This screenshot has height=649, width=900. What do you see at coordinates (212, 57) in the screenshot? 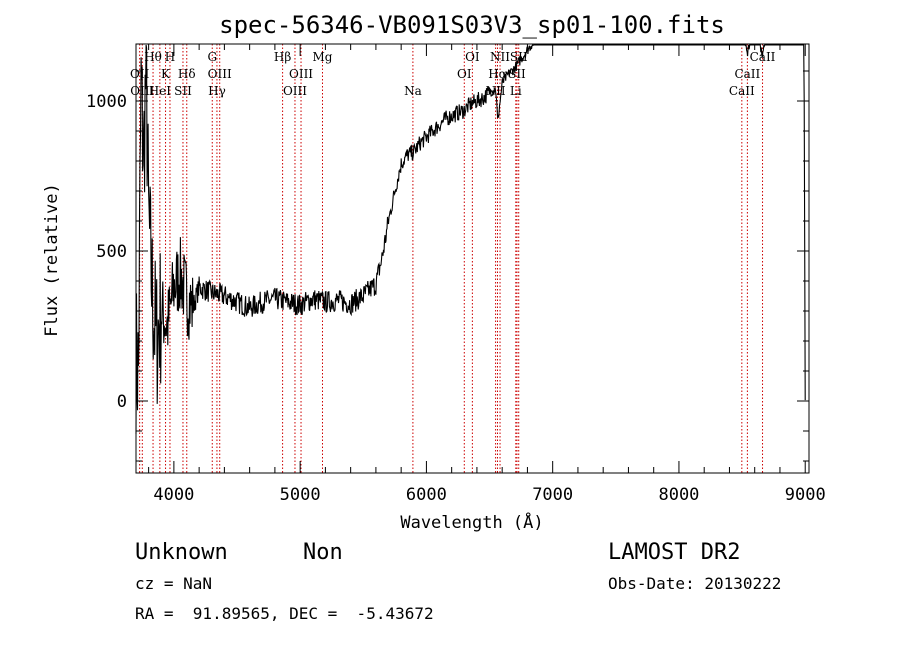
I see `line-marker-label: G` at bounding box center [212, 57].